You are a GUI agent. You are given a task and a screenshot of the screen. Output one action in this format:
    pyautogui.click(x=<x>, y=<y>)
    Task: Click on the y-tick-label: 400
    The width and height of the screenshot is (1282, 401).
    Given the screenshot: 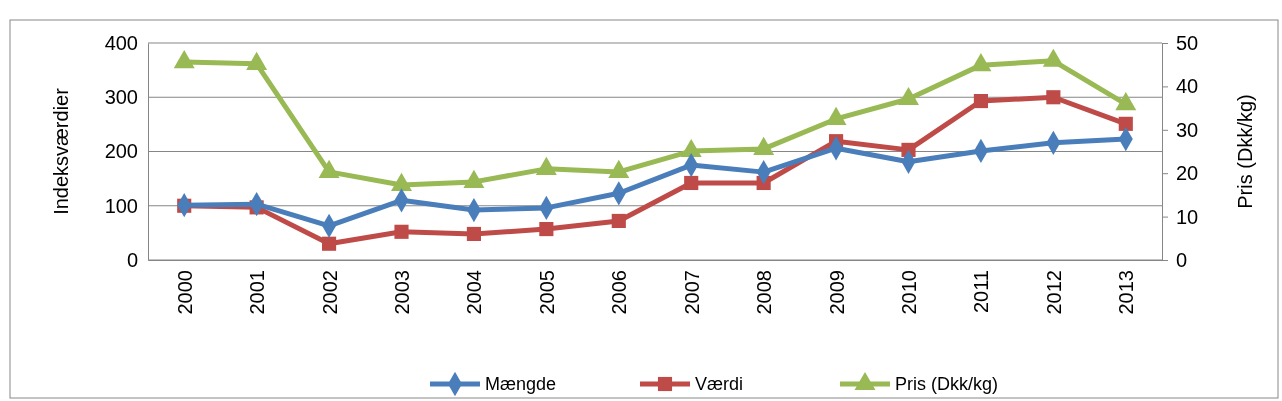 What is the action you would take?
    pyautogui.click(x=121, y=42)
    